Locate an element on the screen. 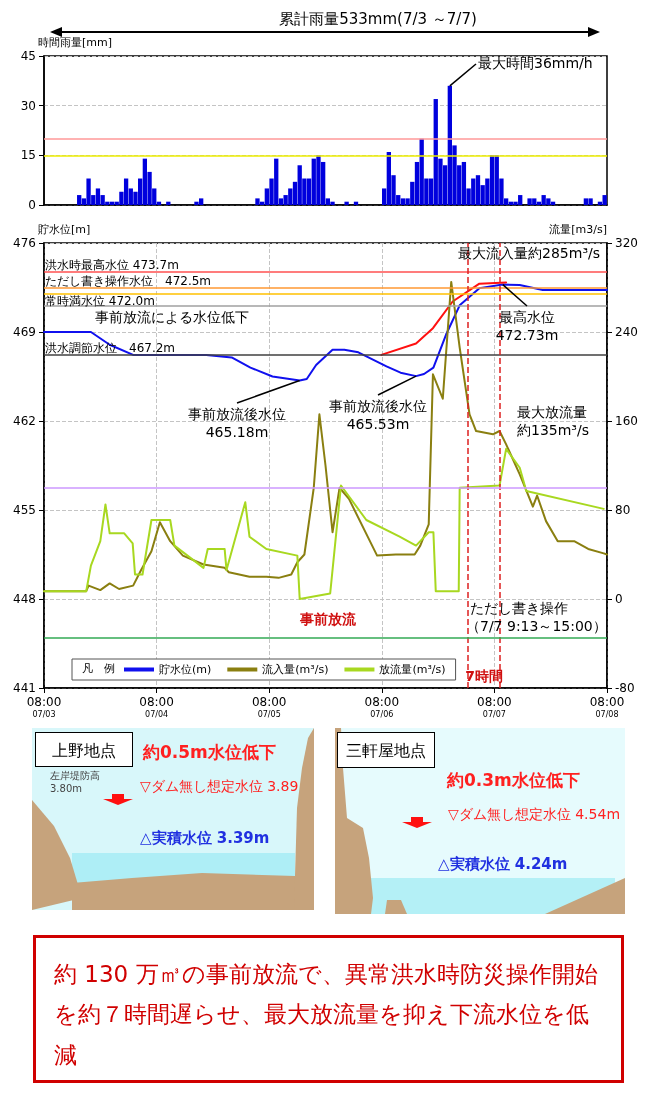  x-tick-label: 08:00 07/06 is located at coordinates (382, 707).